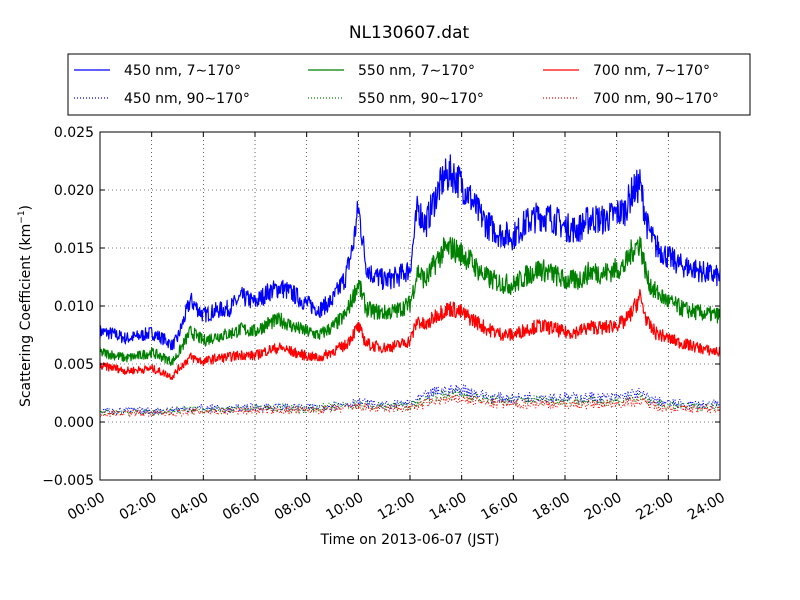 This screenshot has height=600, width=800. I want to click on y-axis-label: Scattering Coefficient (km−1), so click(25, 306).